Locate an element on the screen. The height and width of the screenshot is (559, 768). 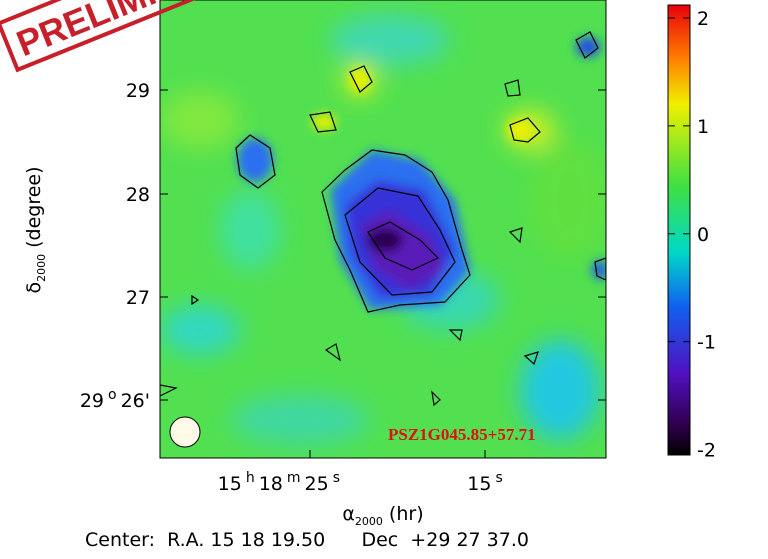
tick-sup: o is located at coordinates (112, 395).